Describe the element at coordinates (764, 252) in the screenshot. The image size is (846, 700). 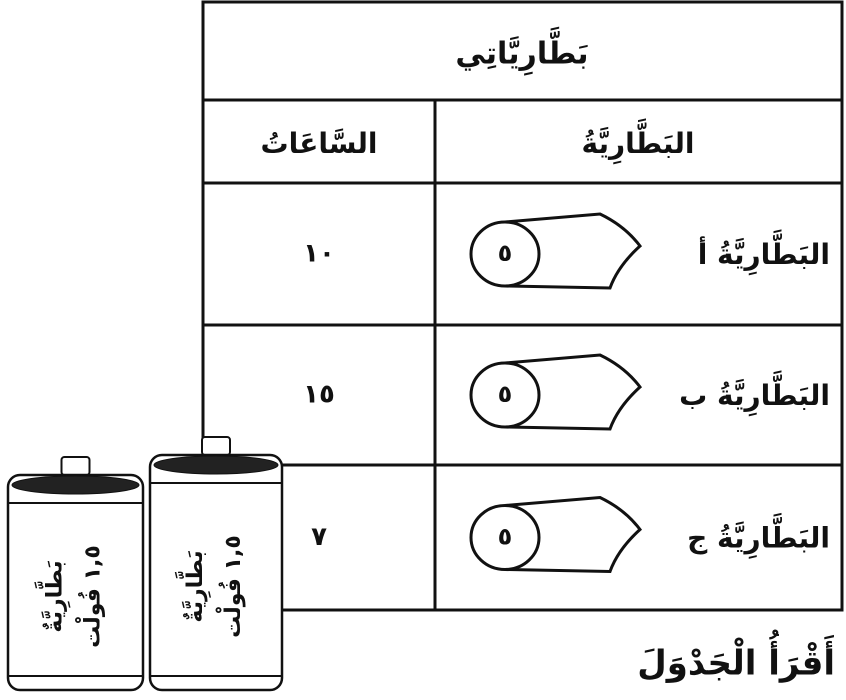
I see `battery-label: البَطَّارِيَّةُ أ` at that location.